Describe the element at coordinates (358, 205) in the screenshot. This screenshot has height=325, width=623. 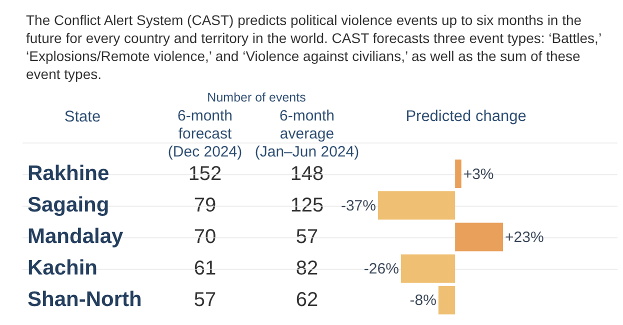
I see `data-label: -37%` at that location.